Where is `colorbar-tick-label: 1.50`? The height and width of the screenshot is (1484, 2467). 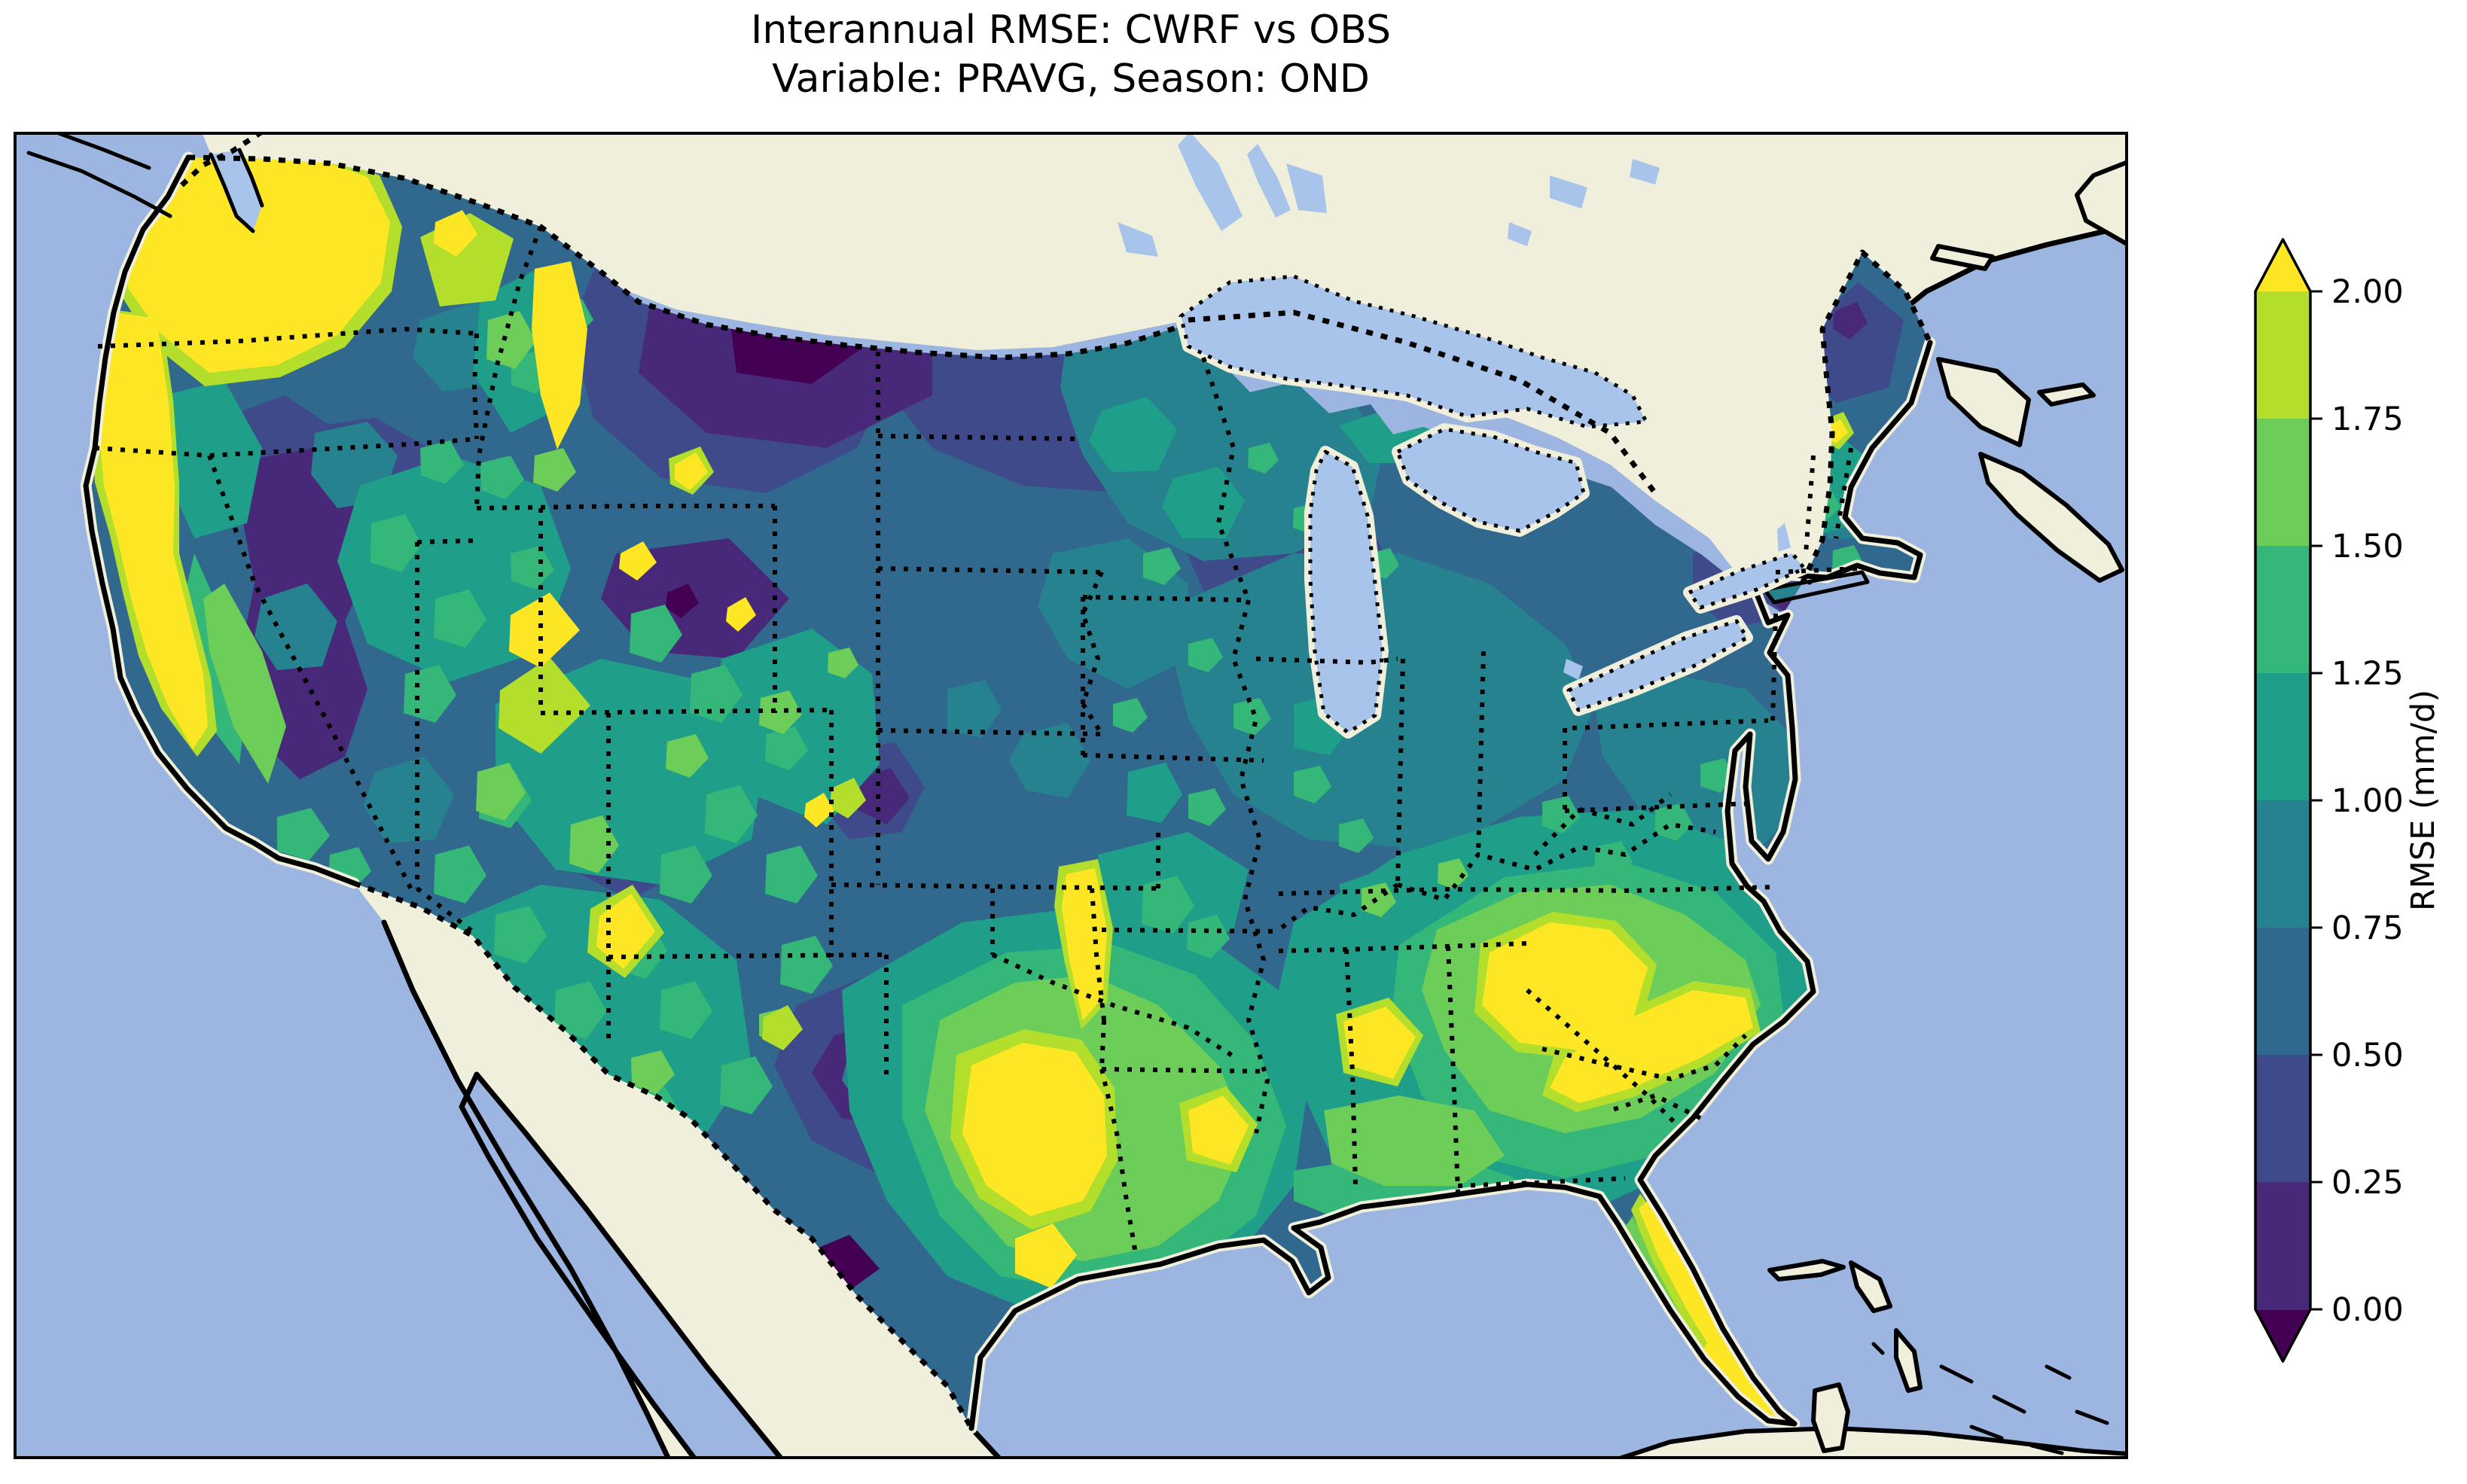
colorbar-tick-label: 1.50 is located at coordinates (2367, 546).